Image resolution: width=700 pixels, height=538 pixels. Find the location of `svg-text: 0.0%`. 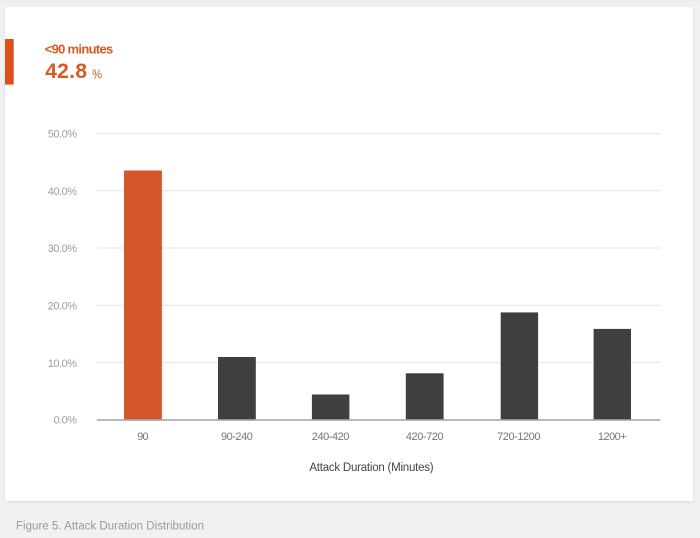

svg-text: 0.0% is located at coordinates (66, 421).